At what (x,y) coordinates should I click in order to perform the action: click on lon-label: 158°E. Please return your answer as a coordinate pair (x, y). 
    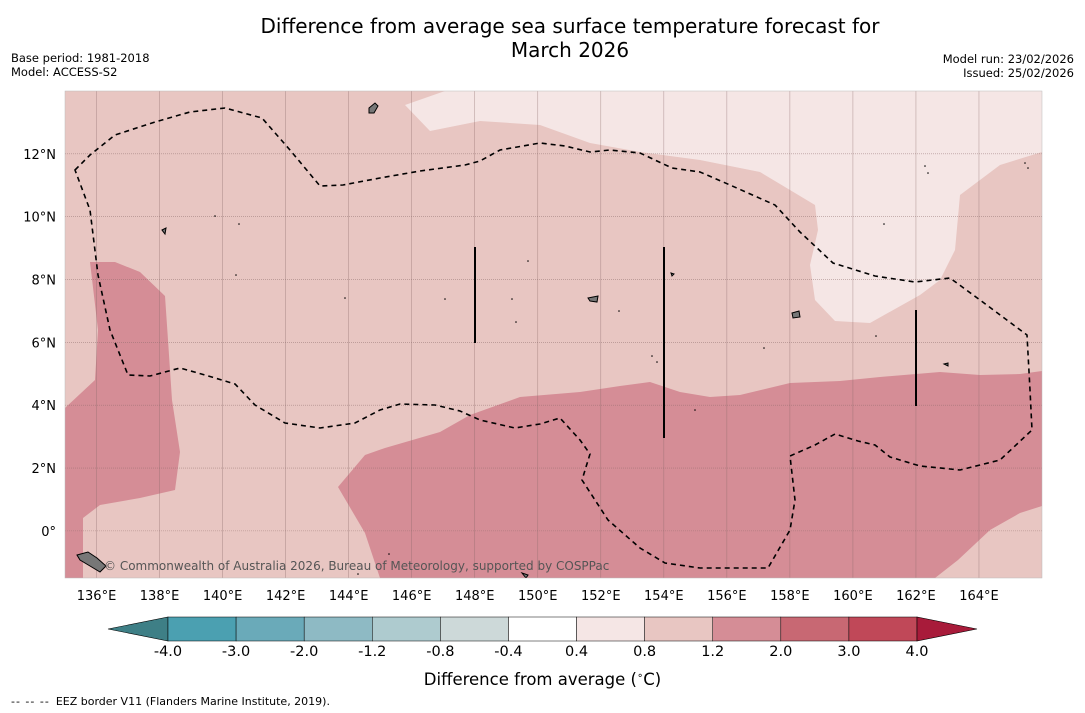
    Looking at the image, I should click on (790, 596).